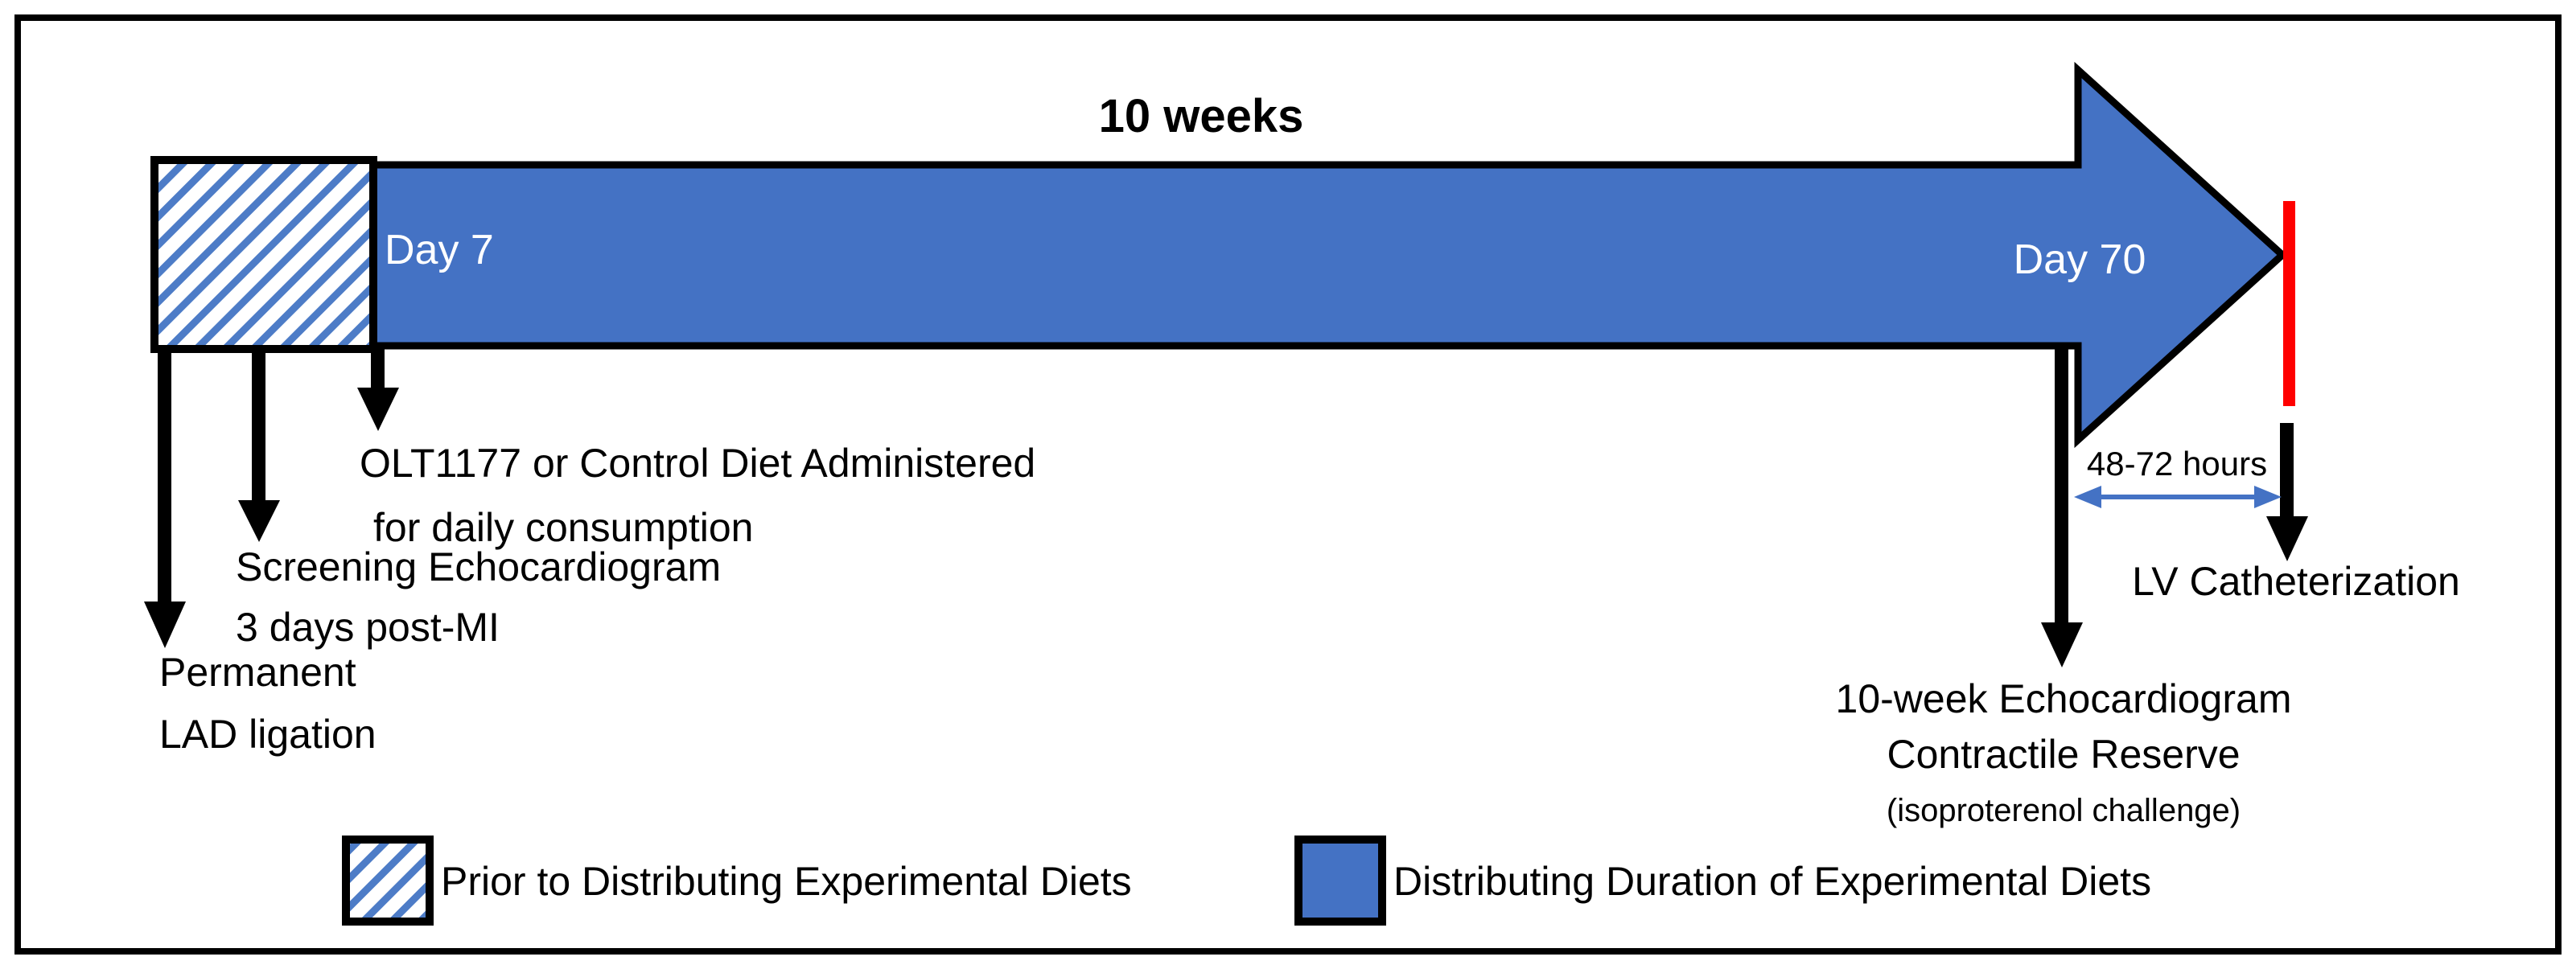 Image resolution: width=2576 pixels, height=969 pixels. I want to click on diet-annotation-line1: OLT1177 or Control Diet Administered, so click(698, 463).